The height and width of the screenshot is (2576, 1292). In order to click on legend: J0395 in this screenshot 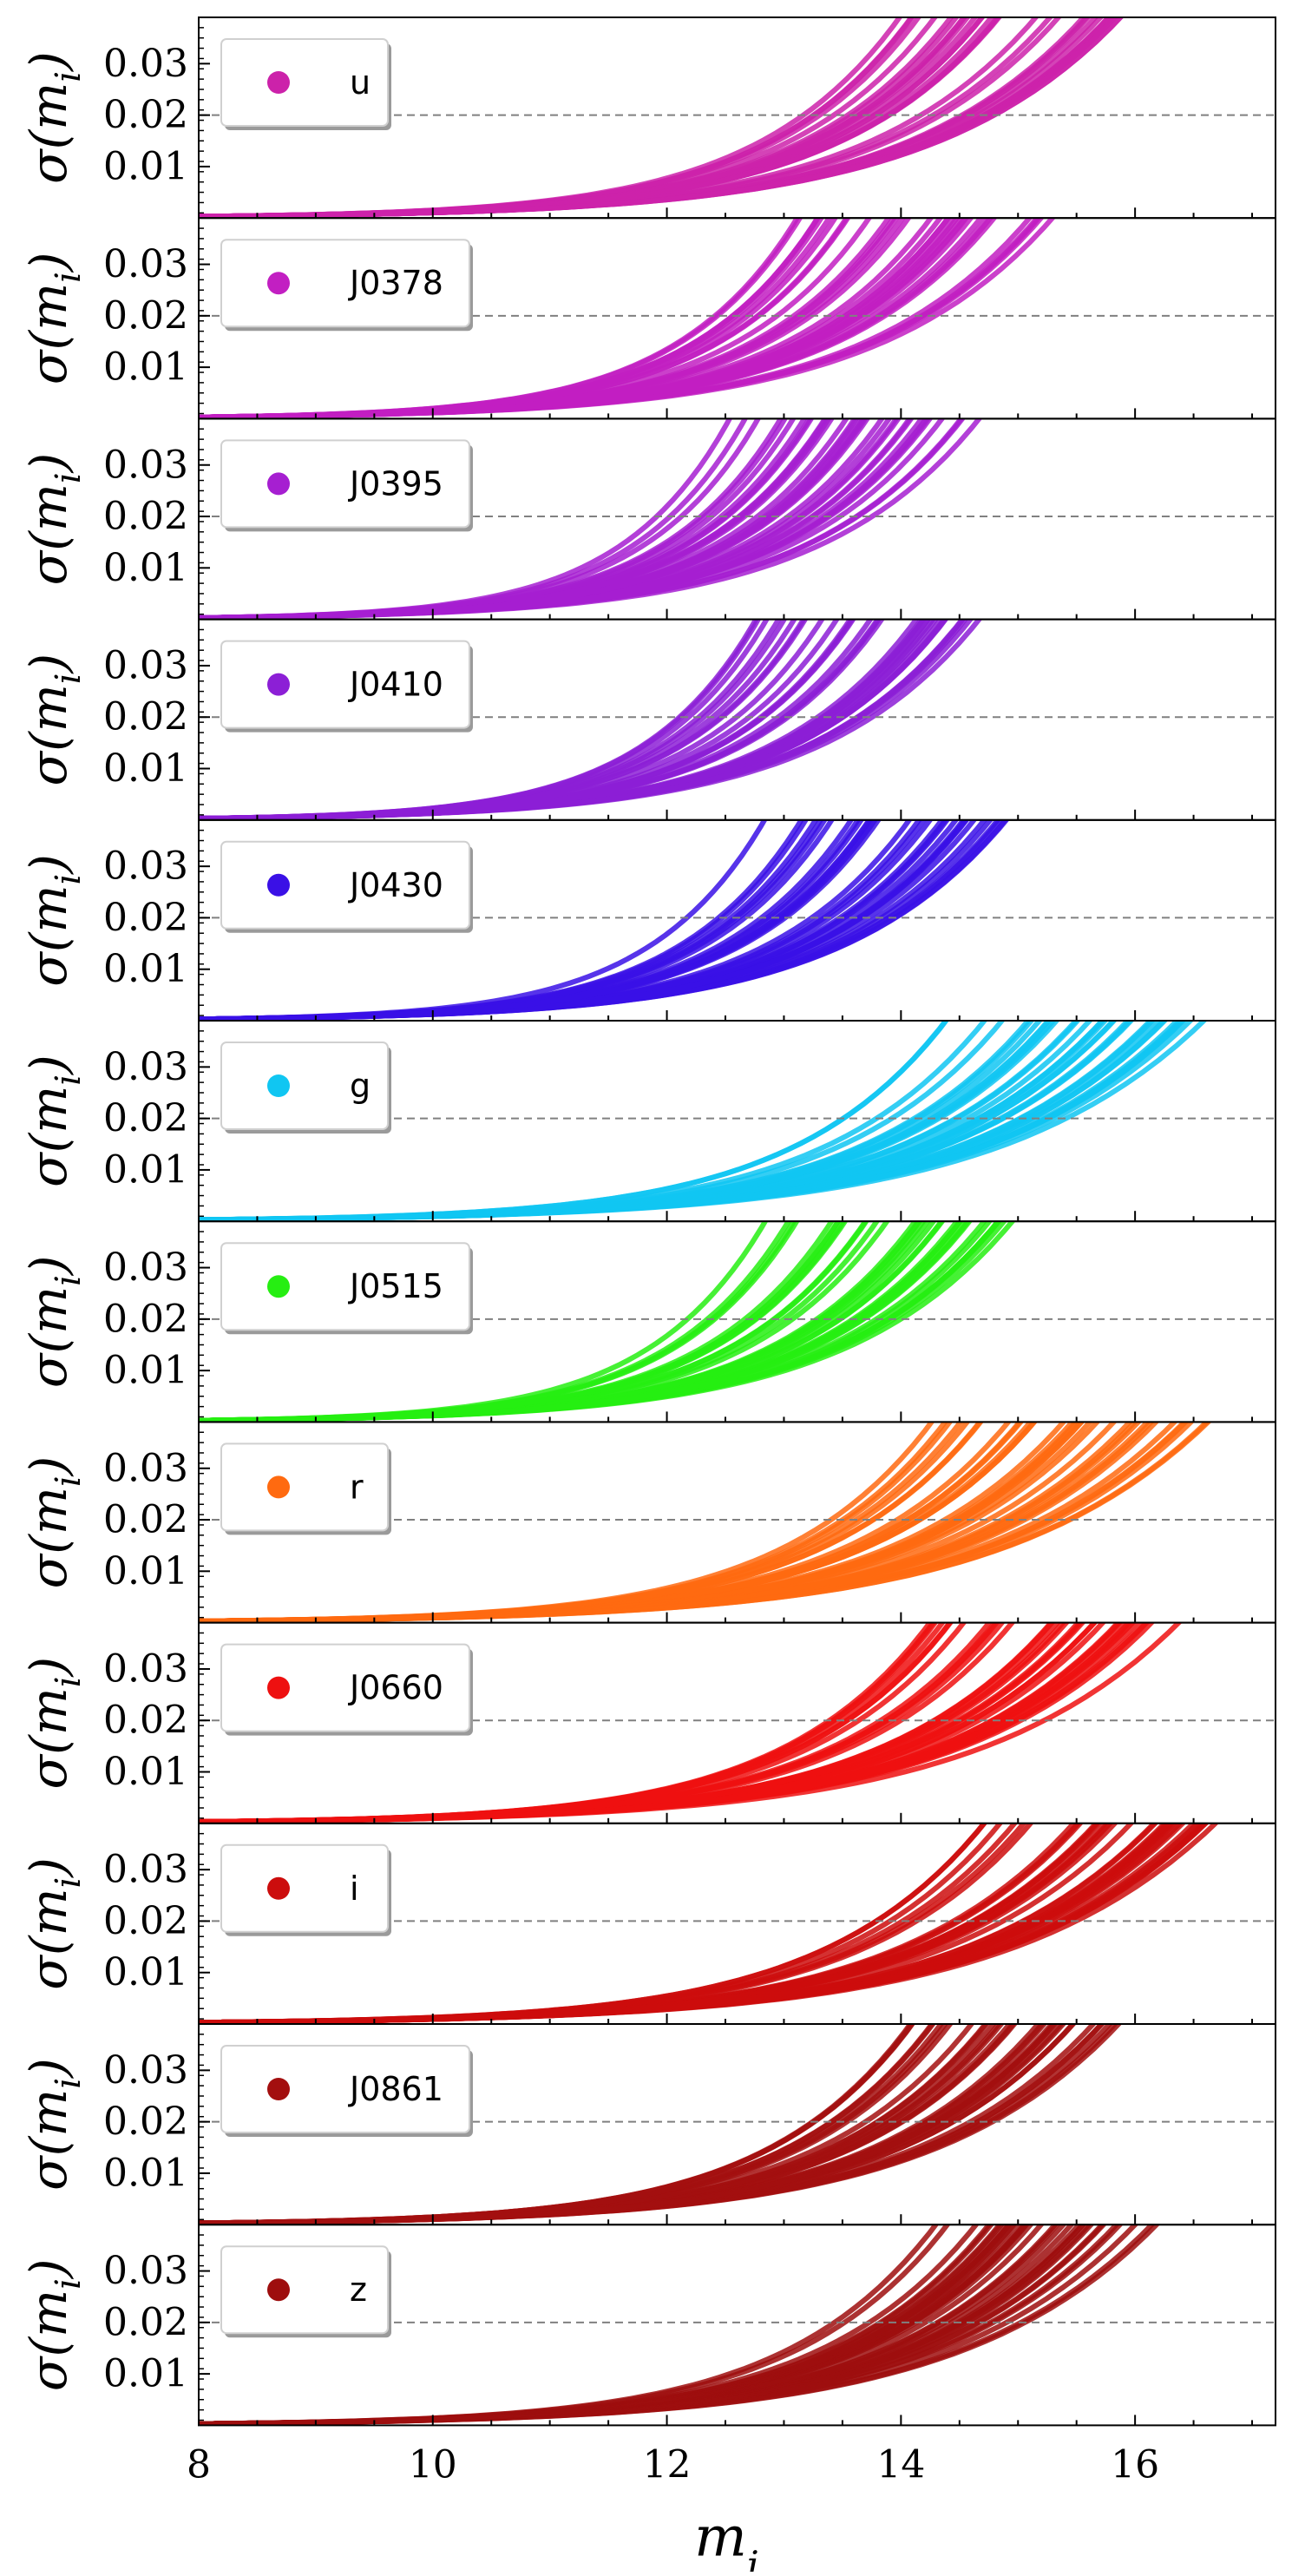, I will do `click(346, 486)`.